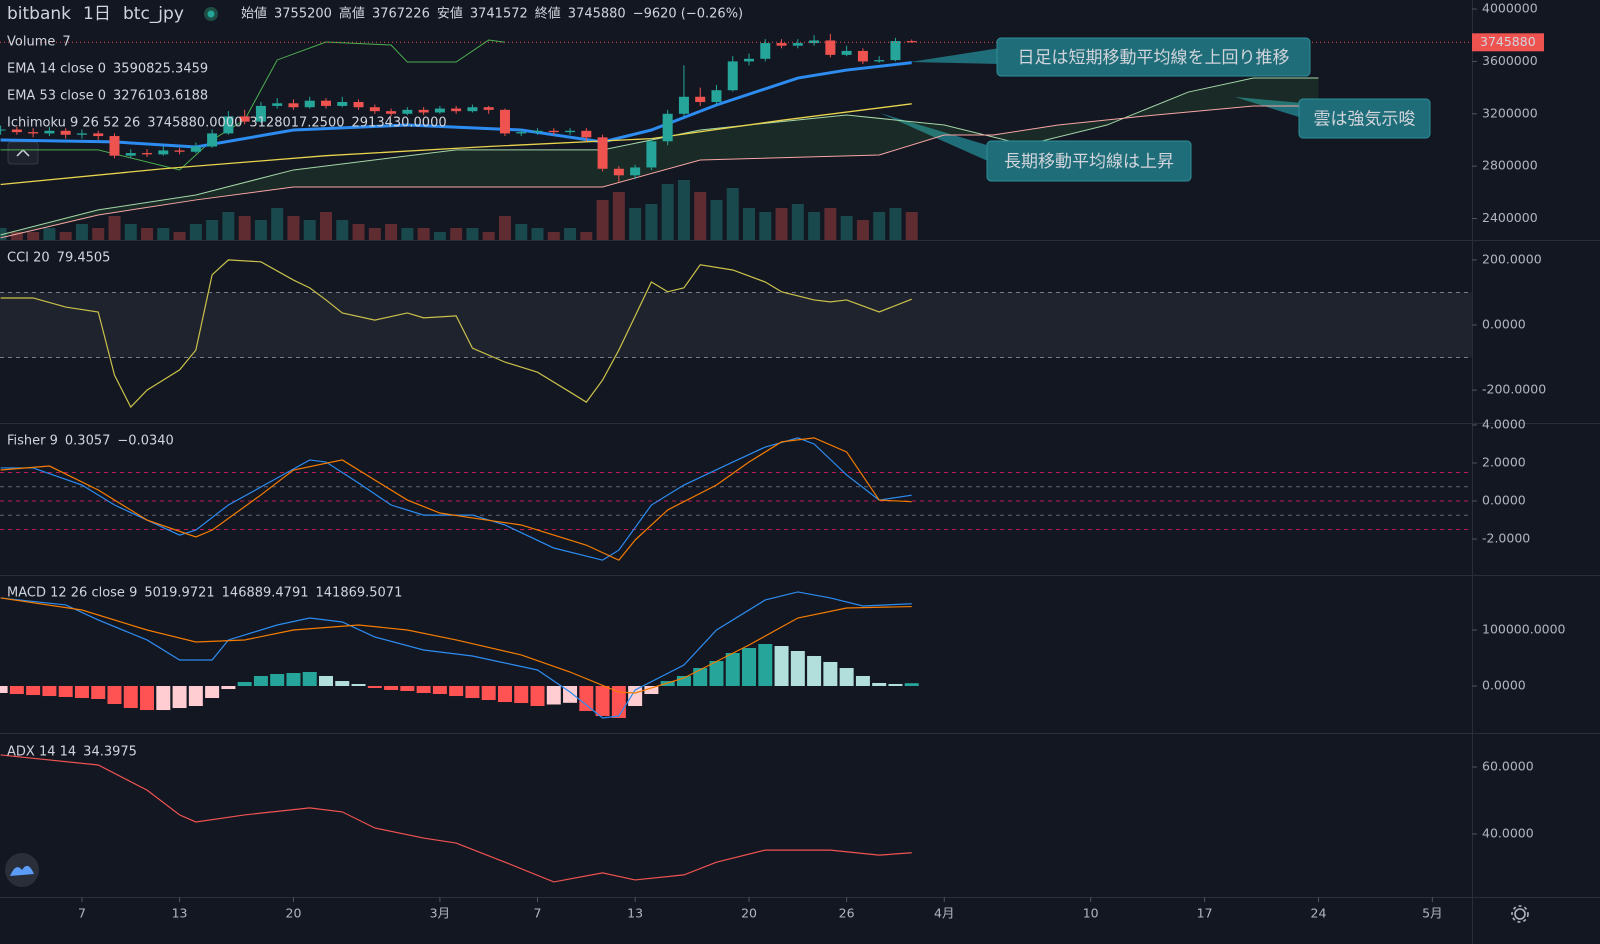 This screenshot has width=1600, height=944. I want to click on legend-text: Volume, so click(31, 42).